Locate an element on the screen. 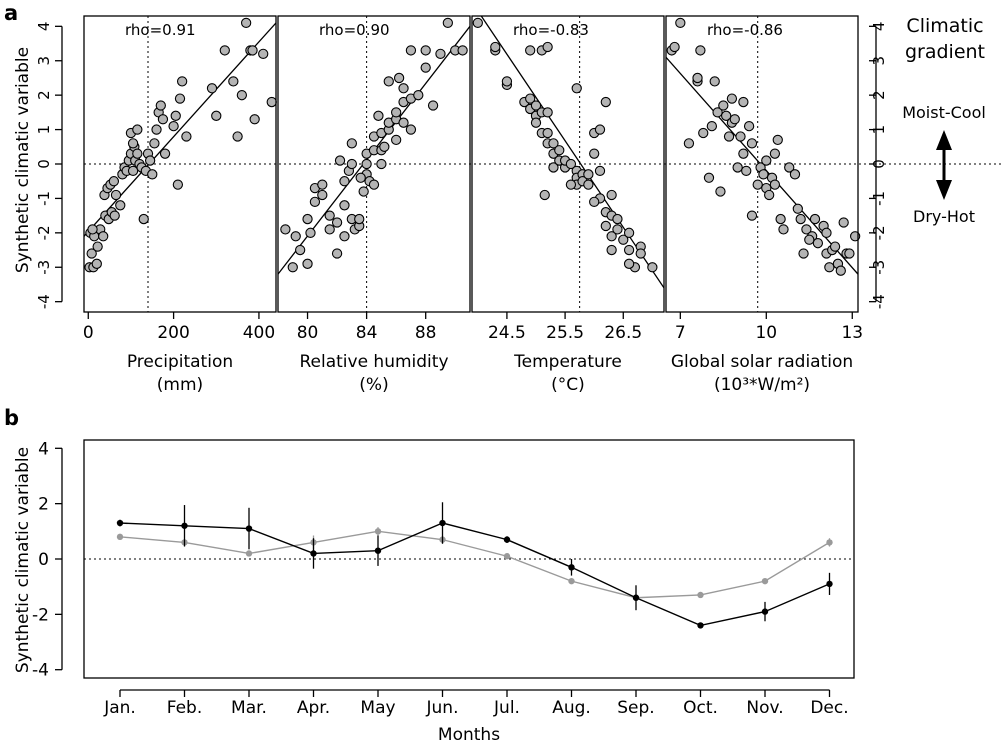 The width and height of the screenshot is (1005, 745). rho-annotation: rho=-0.83 is located at coordinates (551, 30).